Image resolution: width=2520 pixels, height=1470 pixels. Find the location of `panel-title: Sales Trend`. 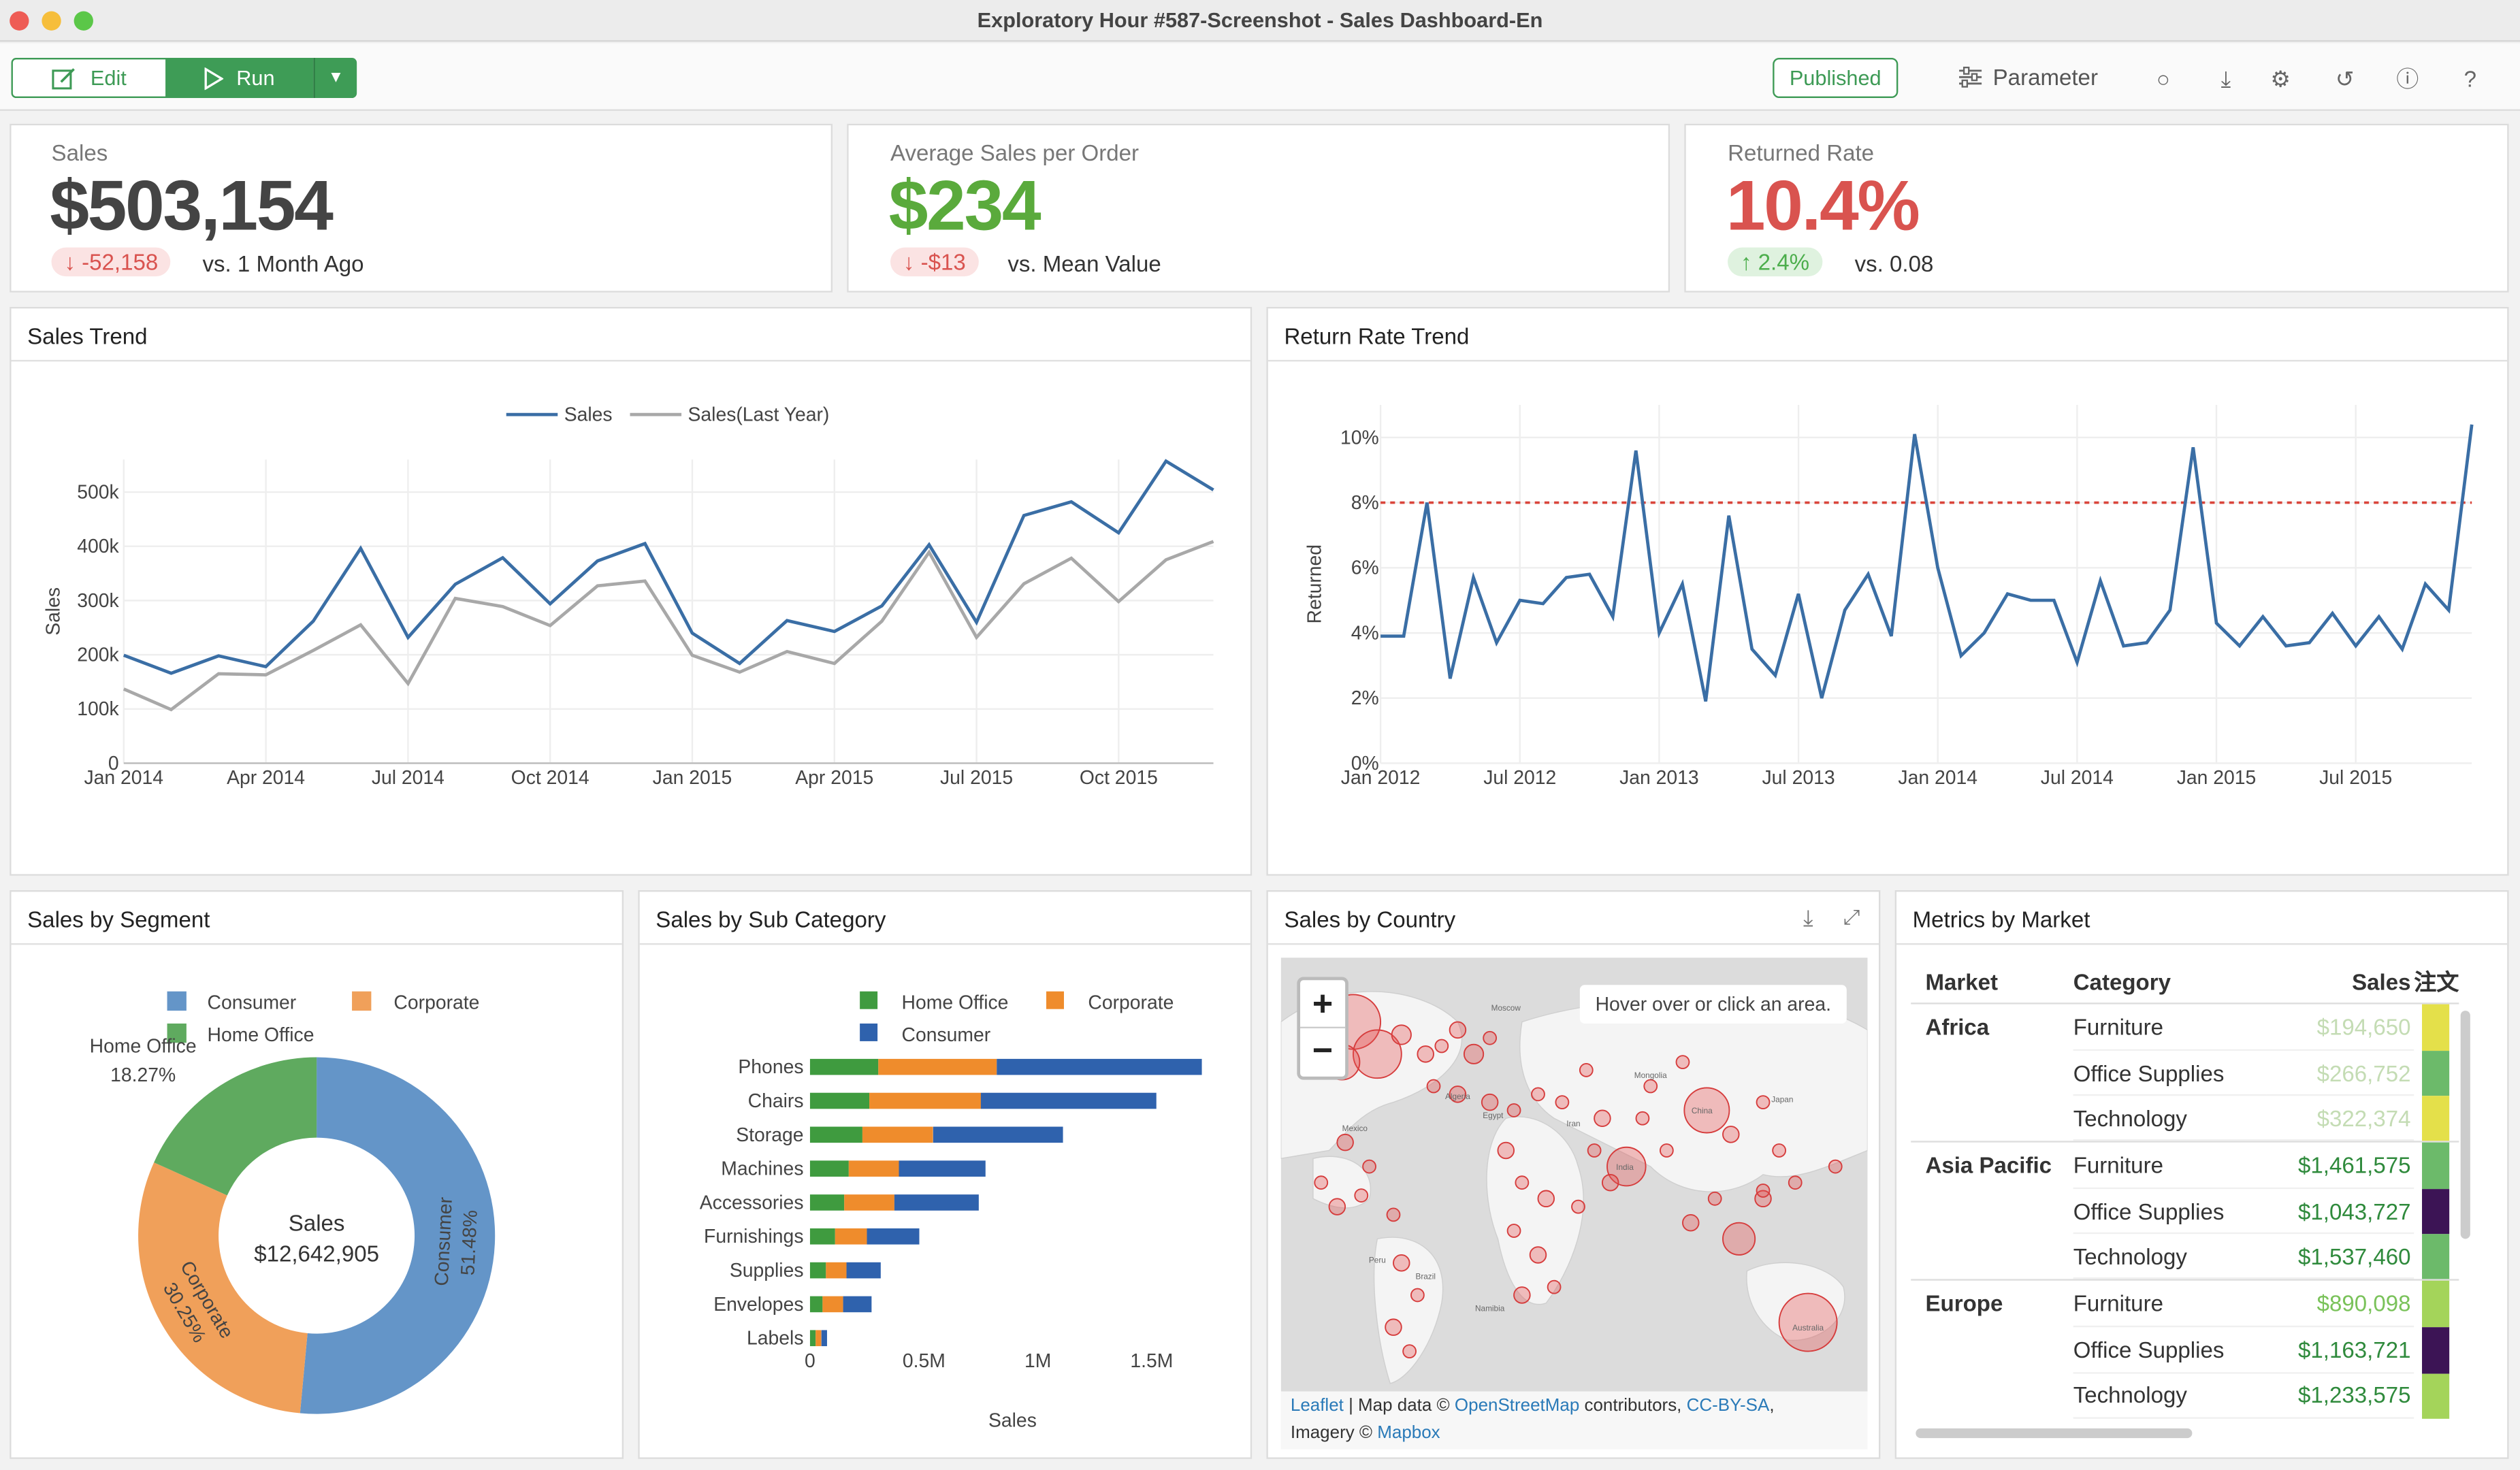

panel-title: Sales Trend is located at coordinates (88, 336).